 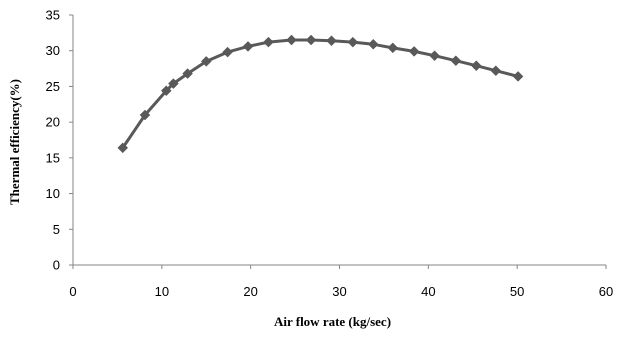 What do you see at coordinates (339, 291) in the screenshot?
I see `x-tick-label: 30` at bounding box center [339, 291].